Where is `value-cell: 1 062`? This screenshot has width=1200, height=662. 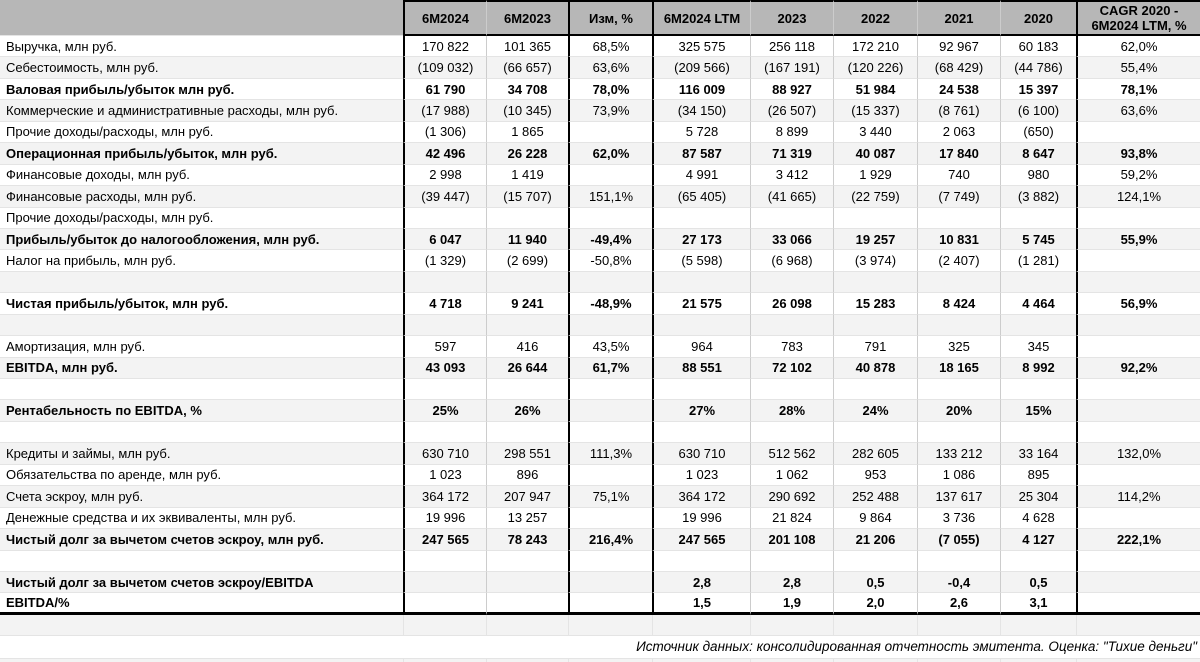 value-cell: 1 062 is located at coordinates (791, 475).